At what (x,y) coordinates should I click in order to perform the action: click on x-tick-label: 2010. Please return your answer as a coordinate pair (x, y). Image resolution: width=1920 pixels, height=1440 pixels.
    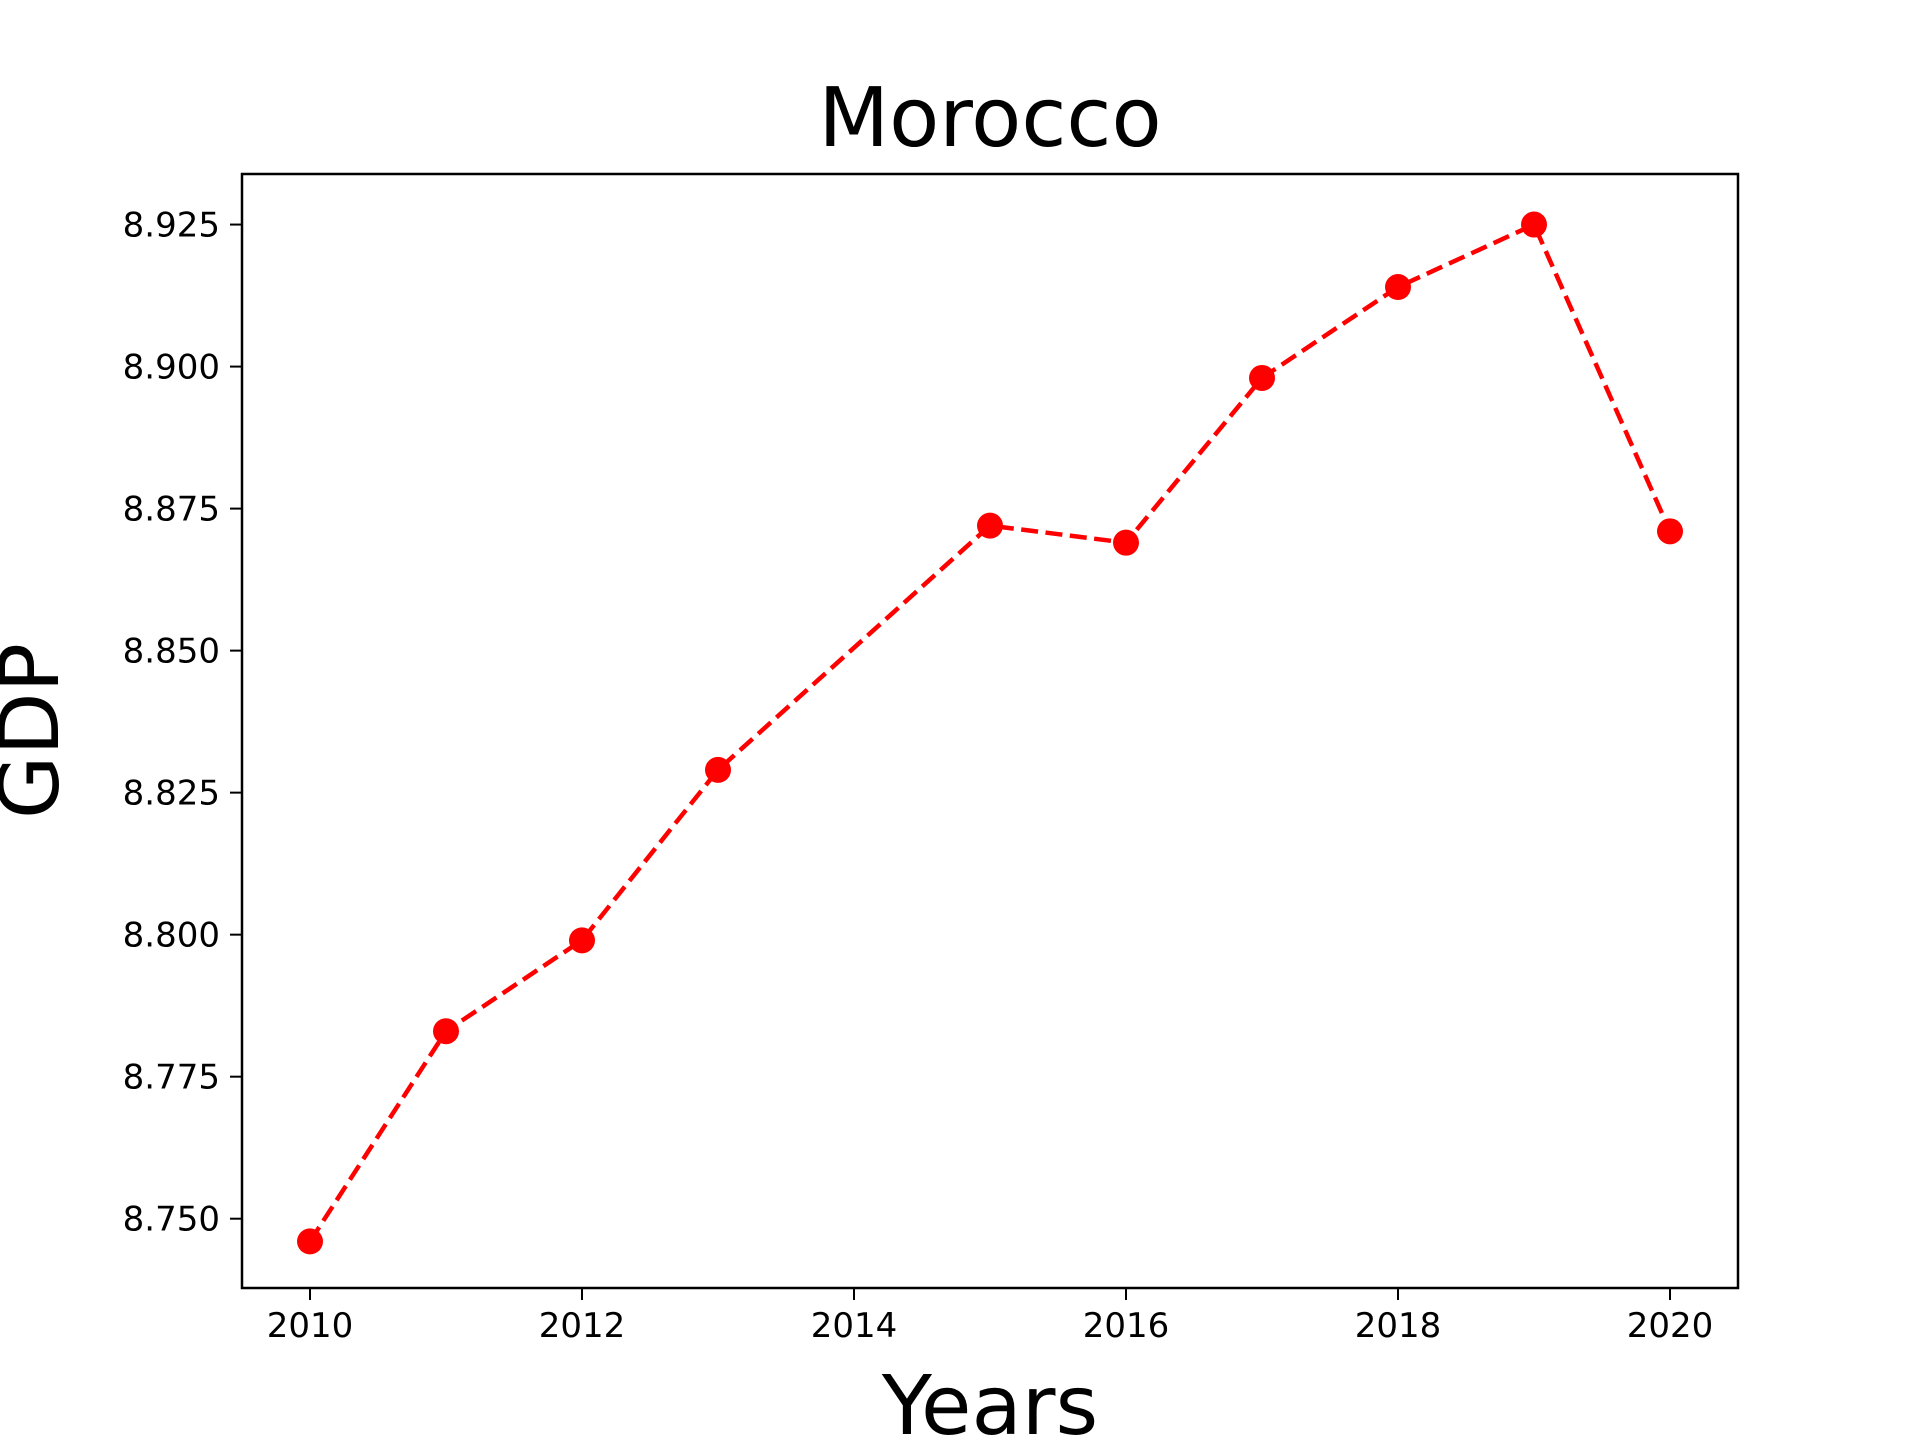
    Looking at the image, I should click on (310, 1326).